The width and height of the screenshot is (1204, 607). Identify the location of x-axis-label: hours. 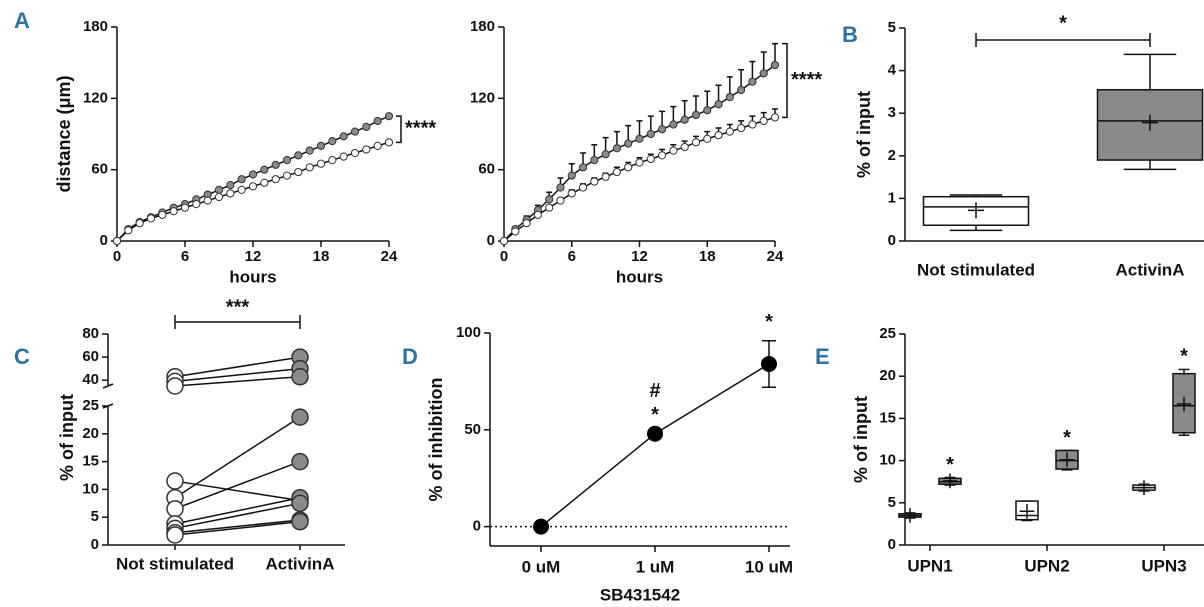
(639, 276).